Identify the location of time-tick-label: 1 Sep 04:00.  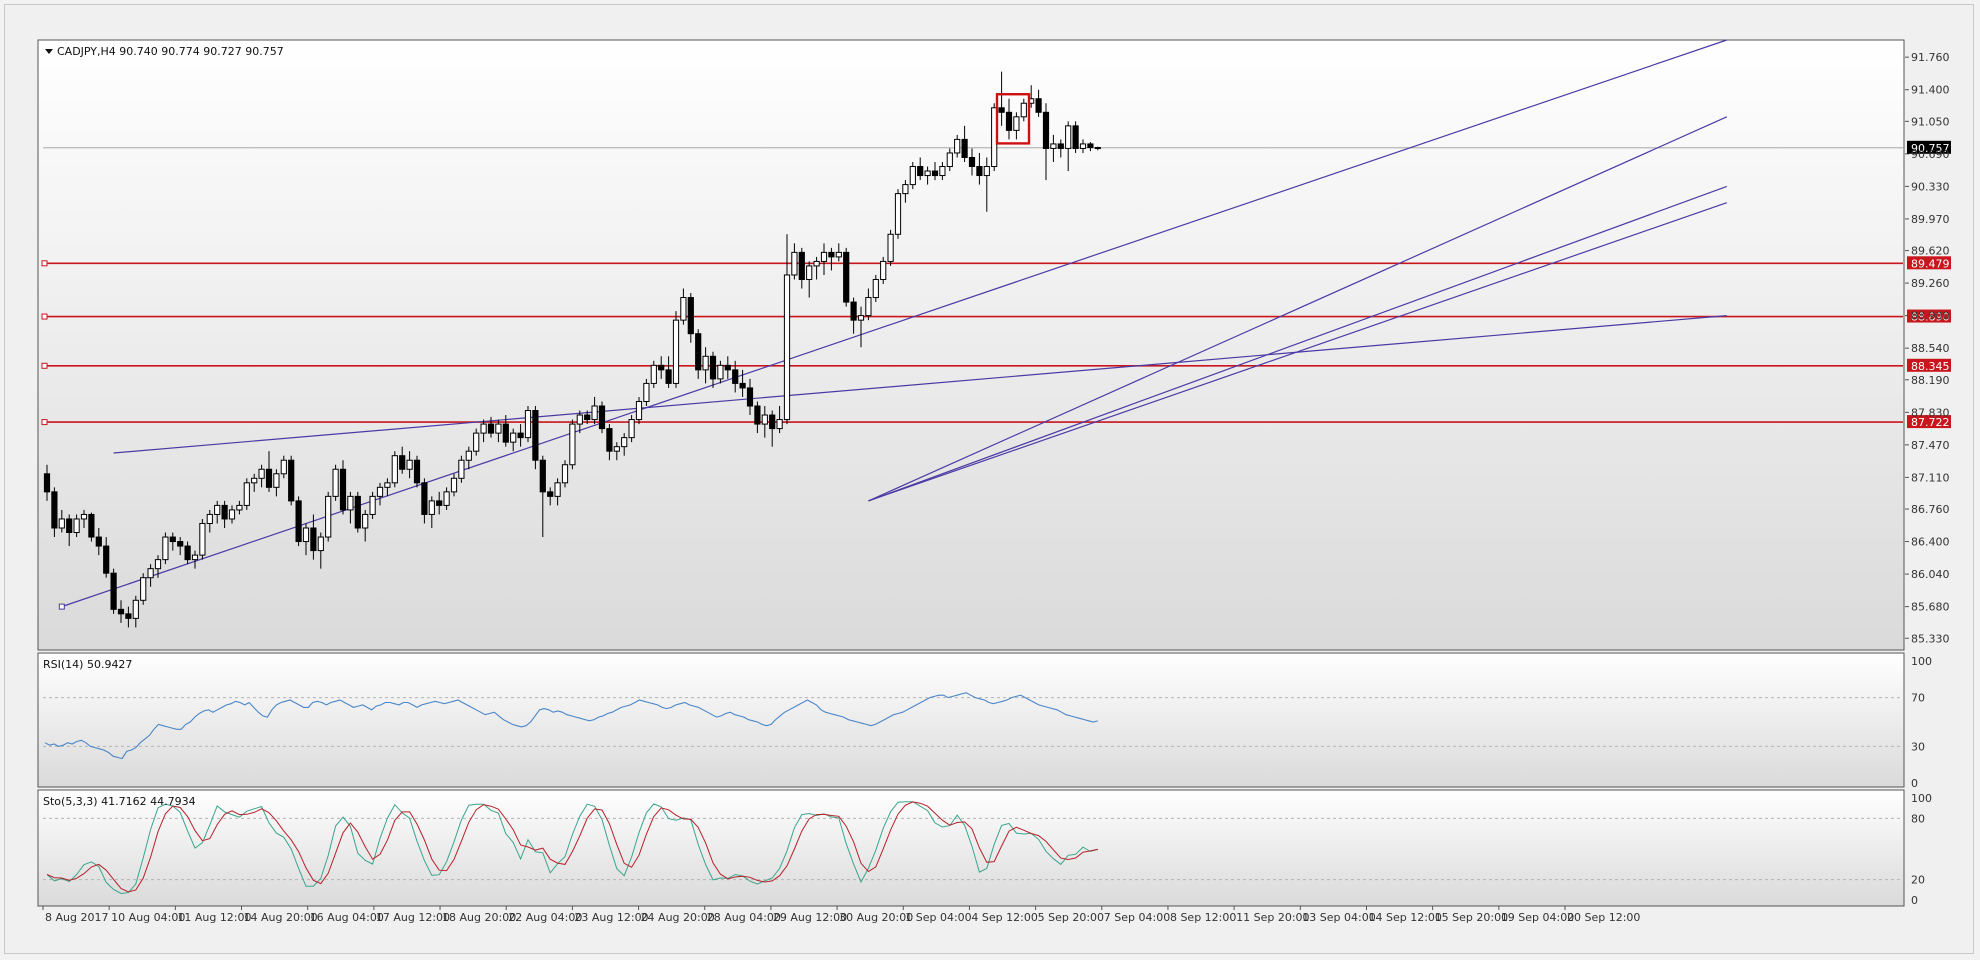
(938, 917).